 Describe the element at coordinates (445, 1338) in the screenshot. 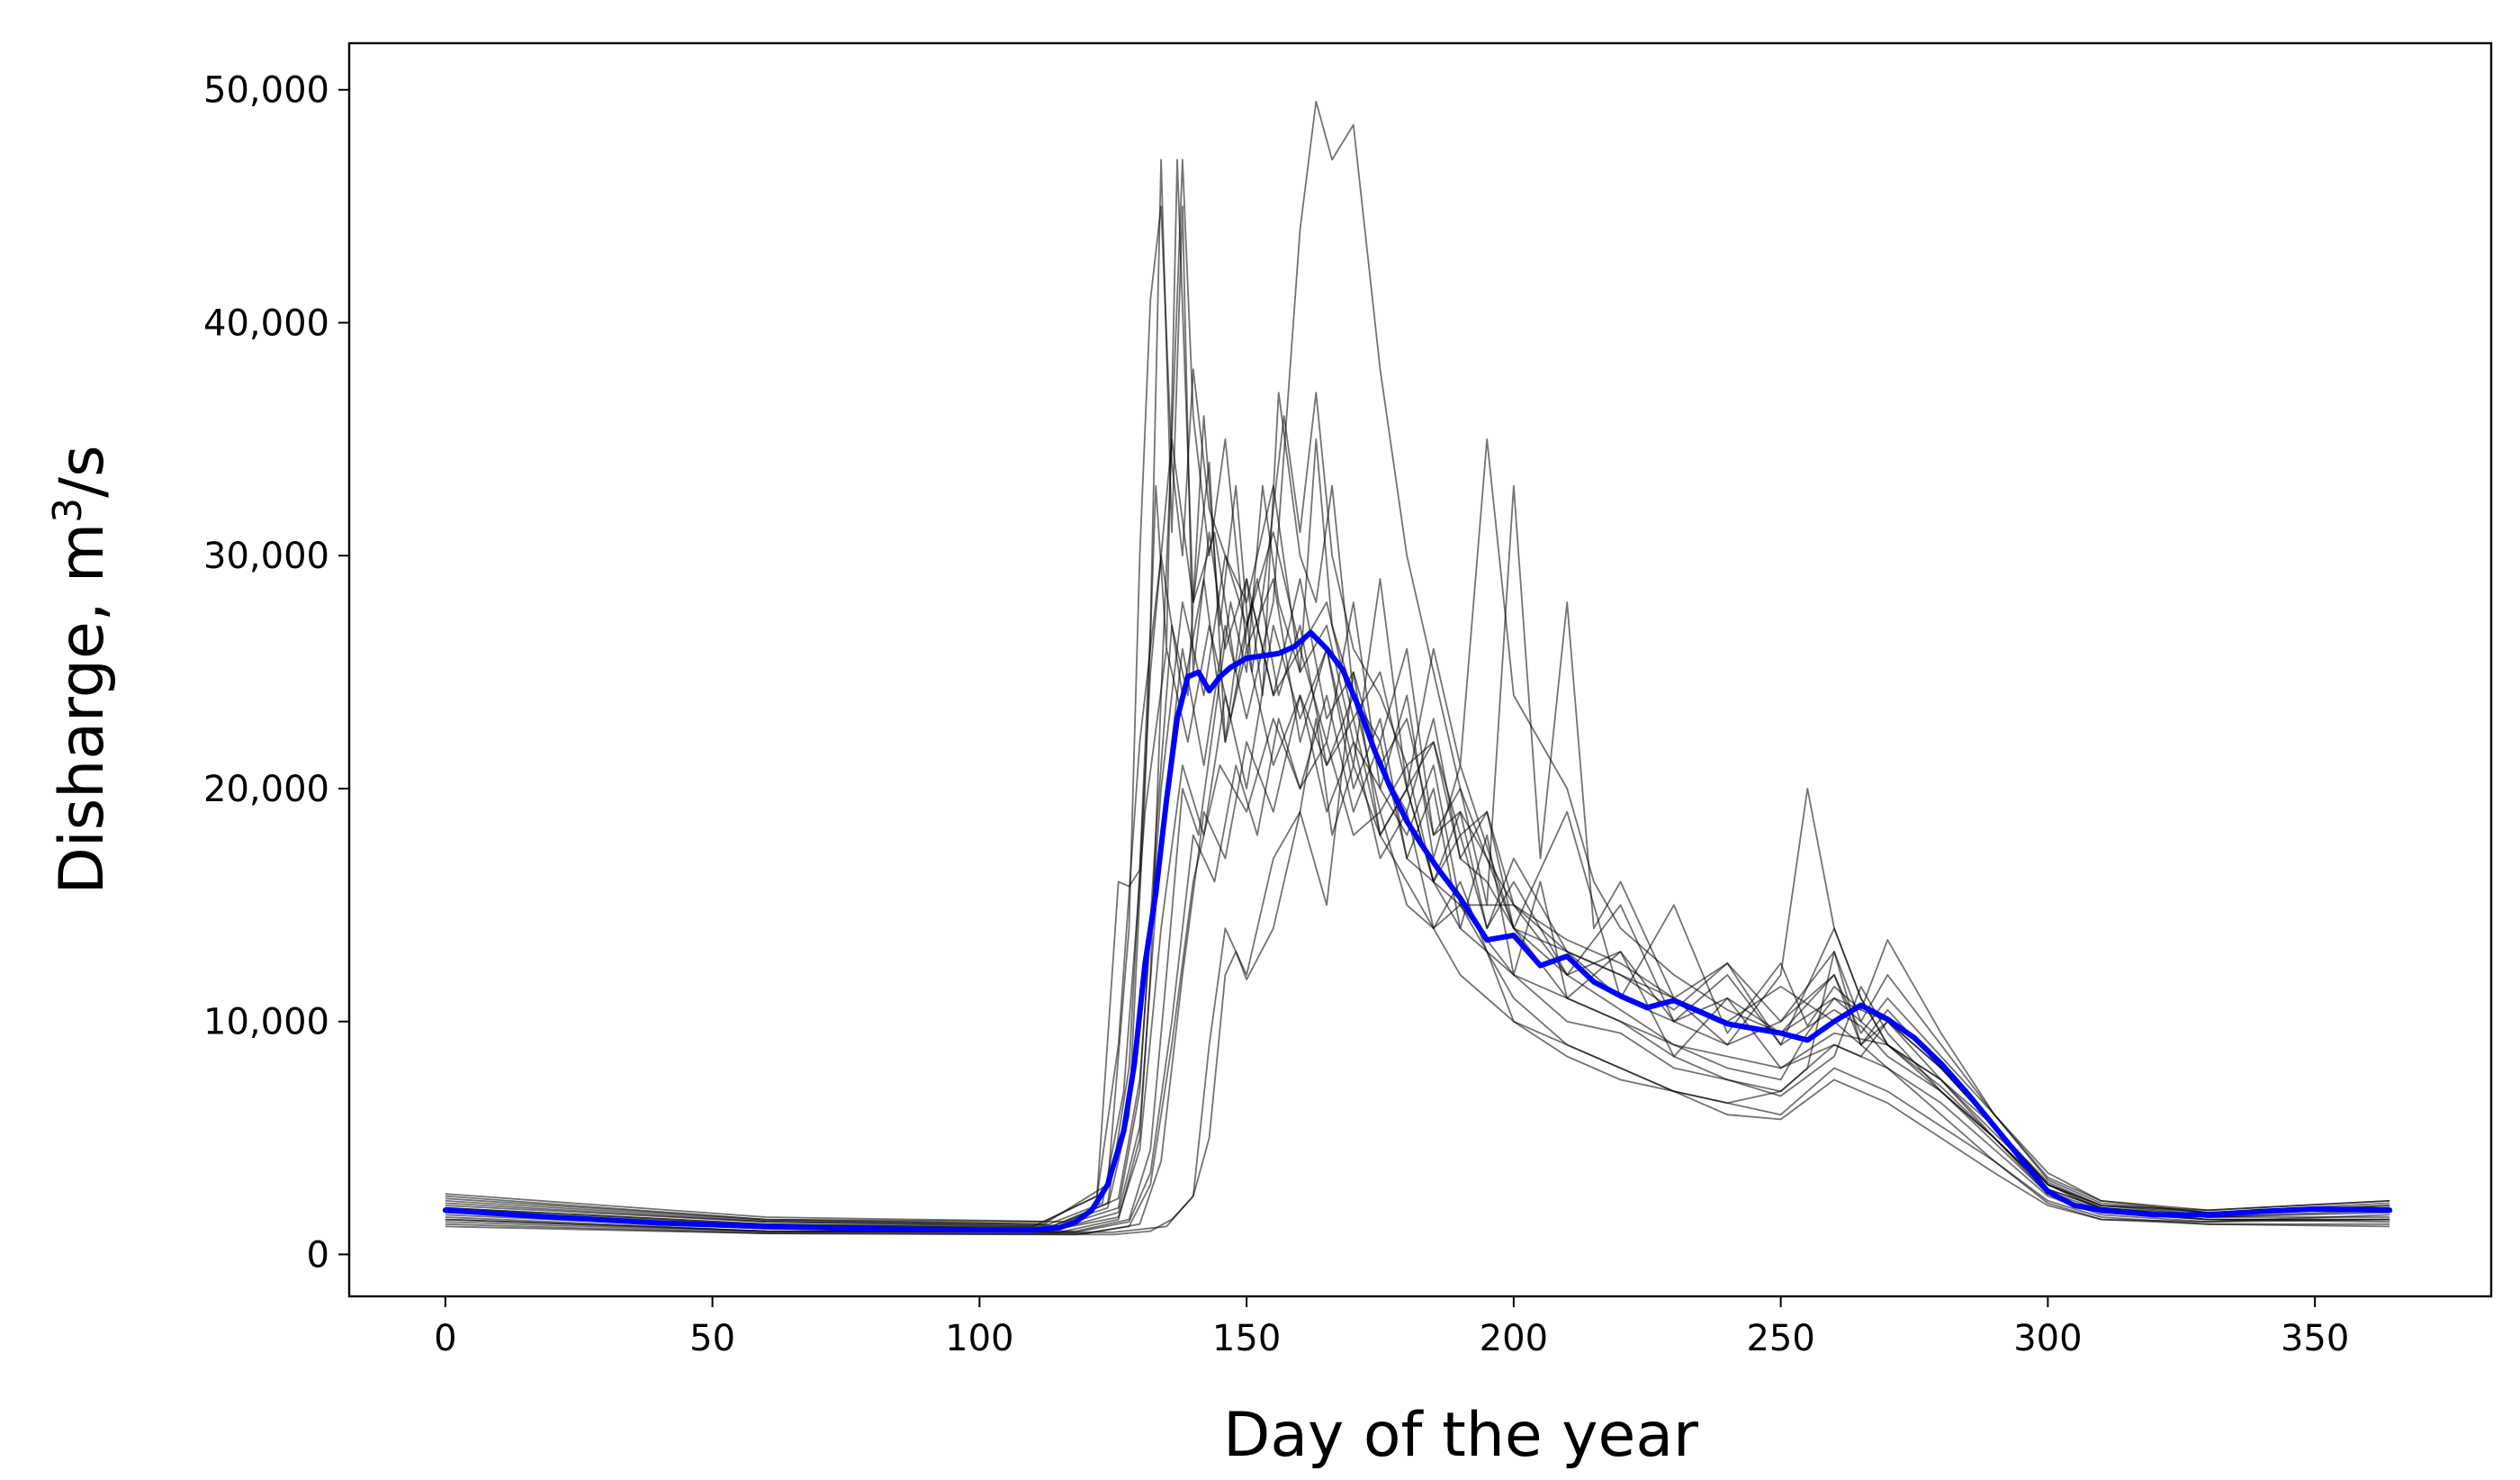

I see `x-tick-label: 0` at that location.